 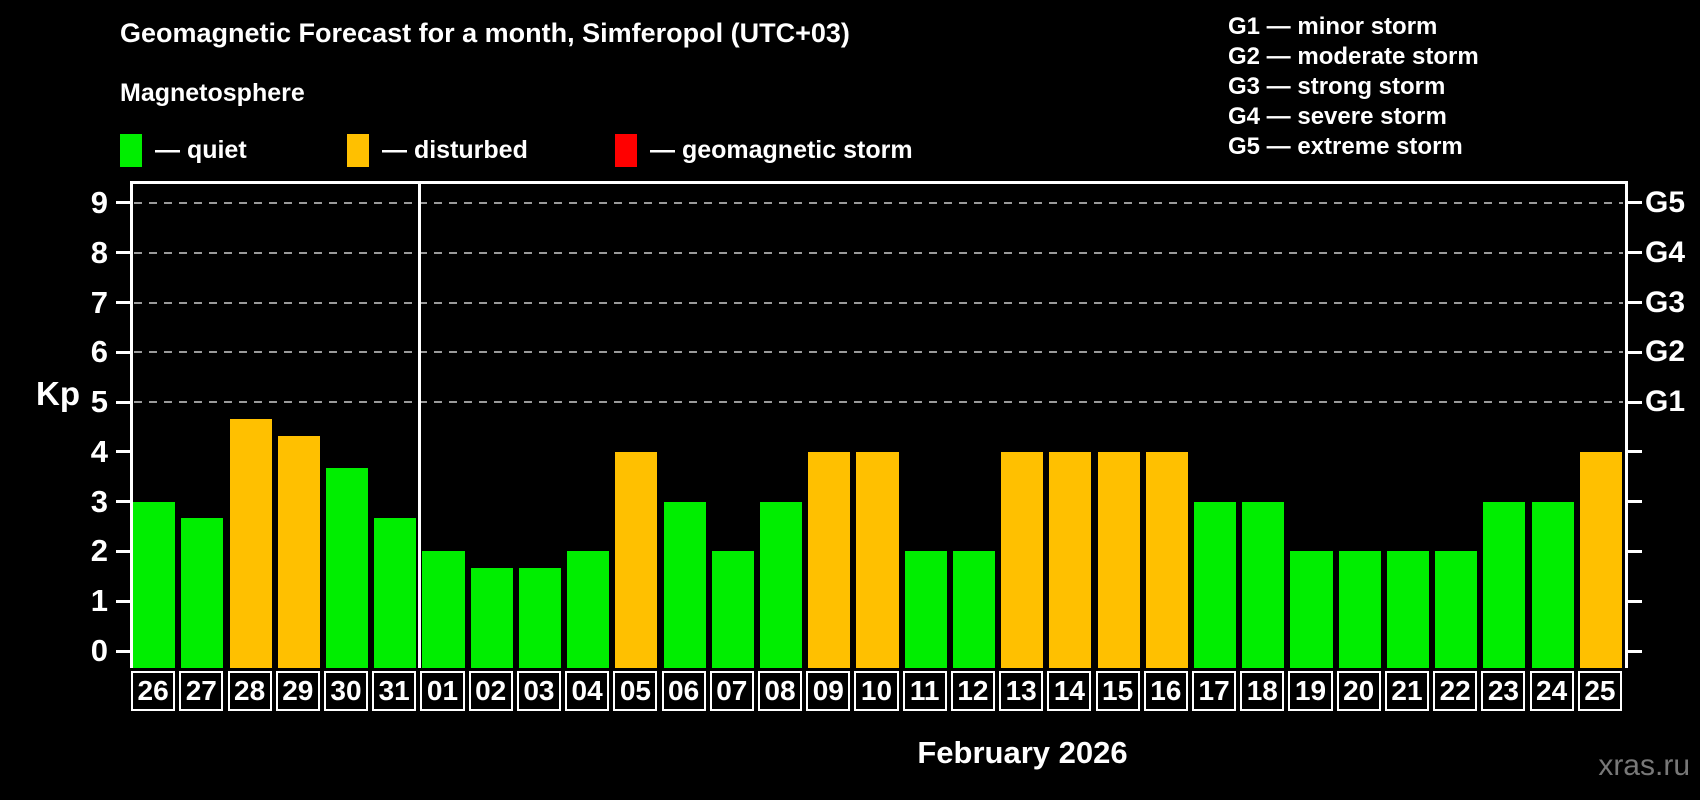 I want to click on day-label-24: 24, so click(x=1551, y=691).